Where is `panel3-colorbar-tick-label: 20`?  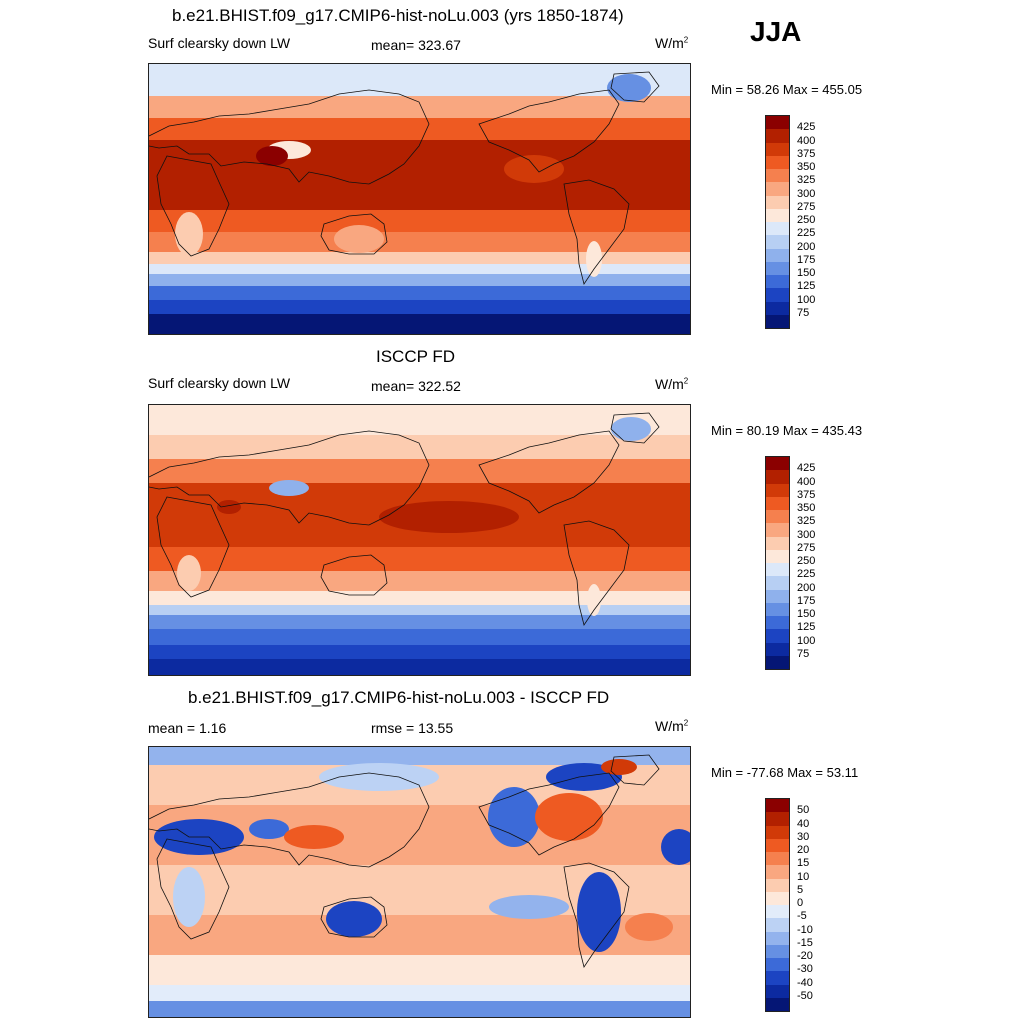 panel3-colorbar-tick-label: 20 is located at coordinates (803, 850).